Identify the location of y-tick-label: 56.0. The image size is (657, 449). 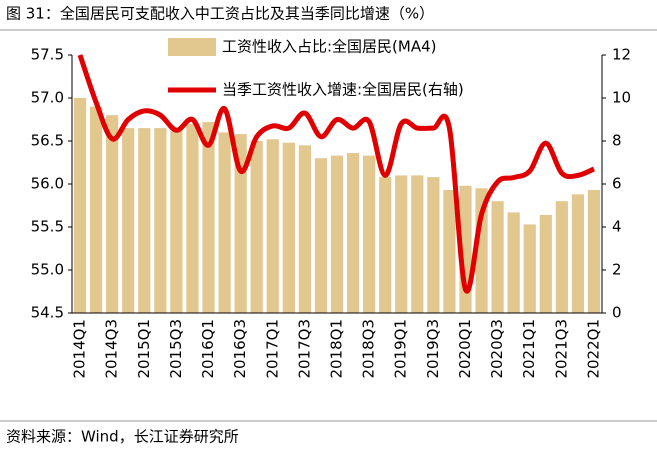
(47, 184).